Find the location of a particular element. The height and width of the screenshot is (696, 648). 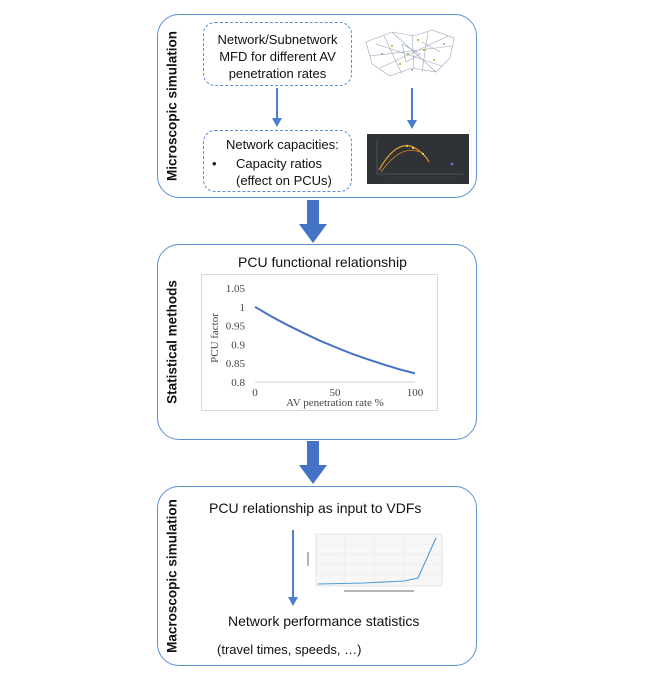

mfd-line-2: MFD for different AV is located at coordinates (277, 56).